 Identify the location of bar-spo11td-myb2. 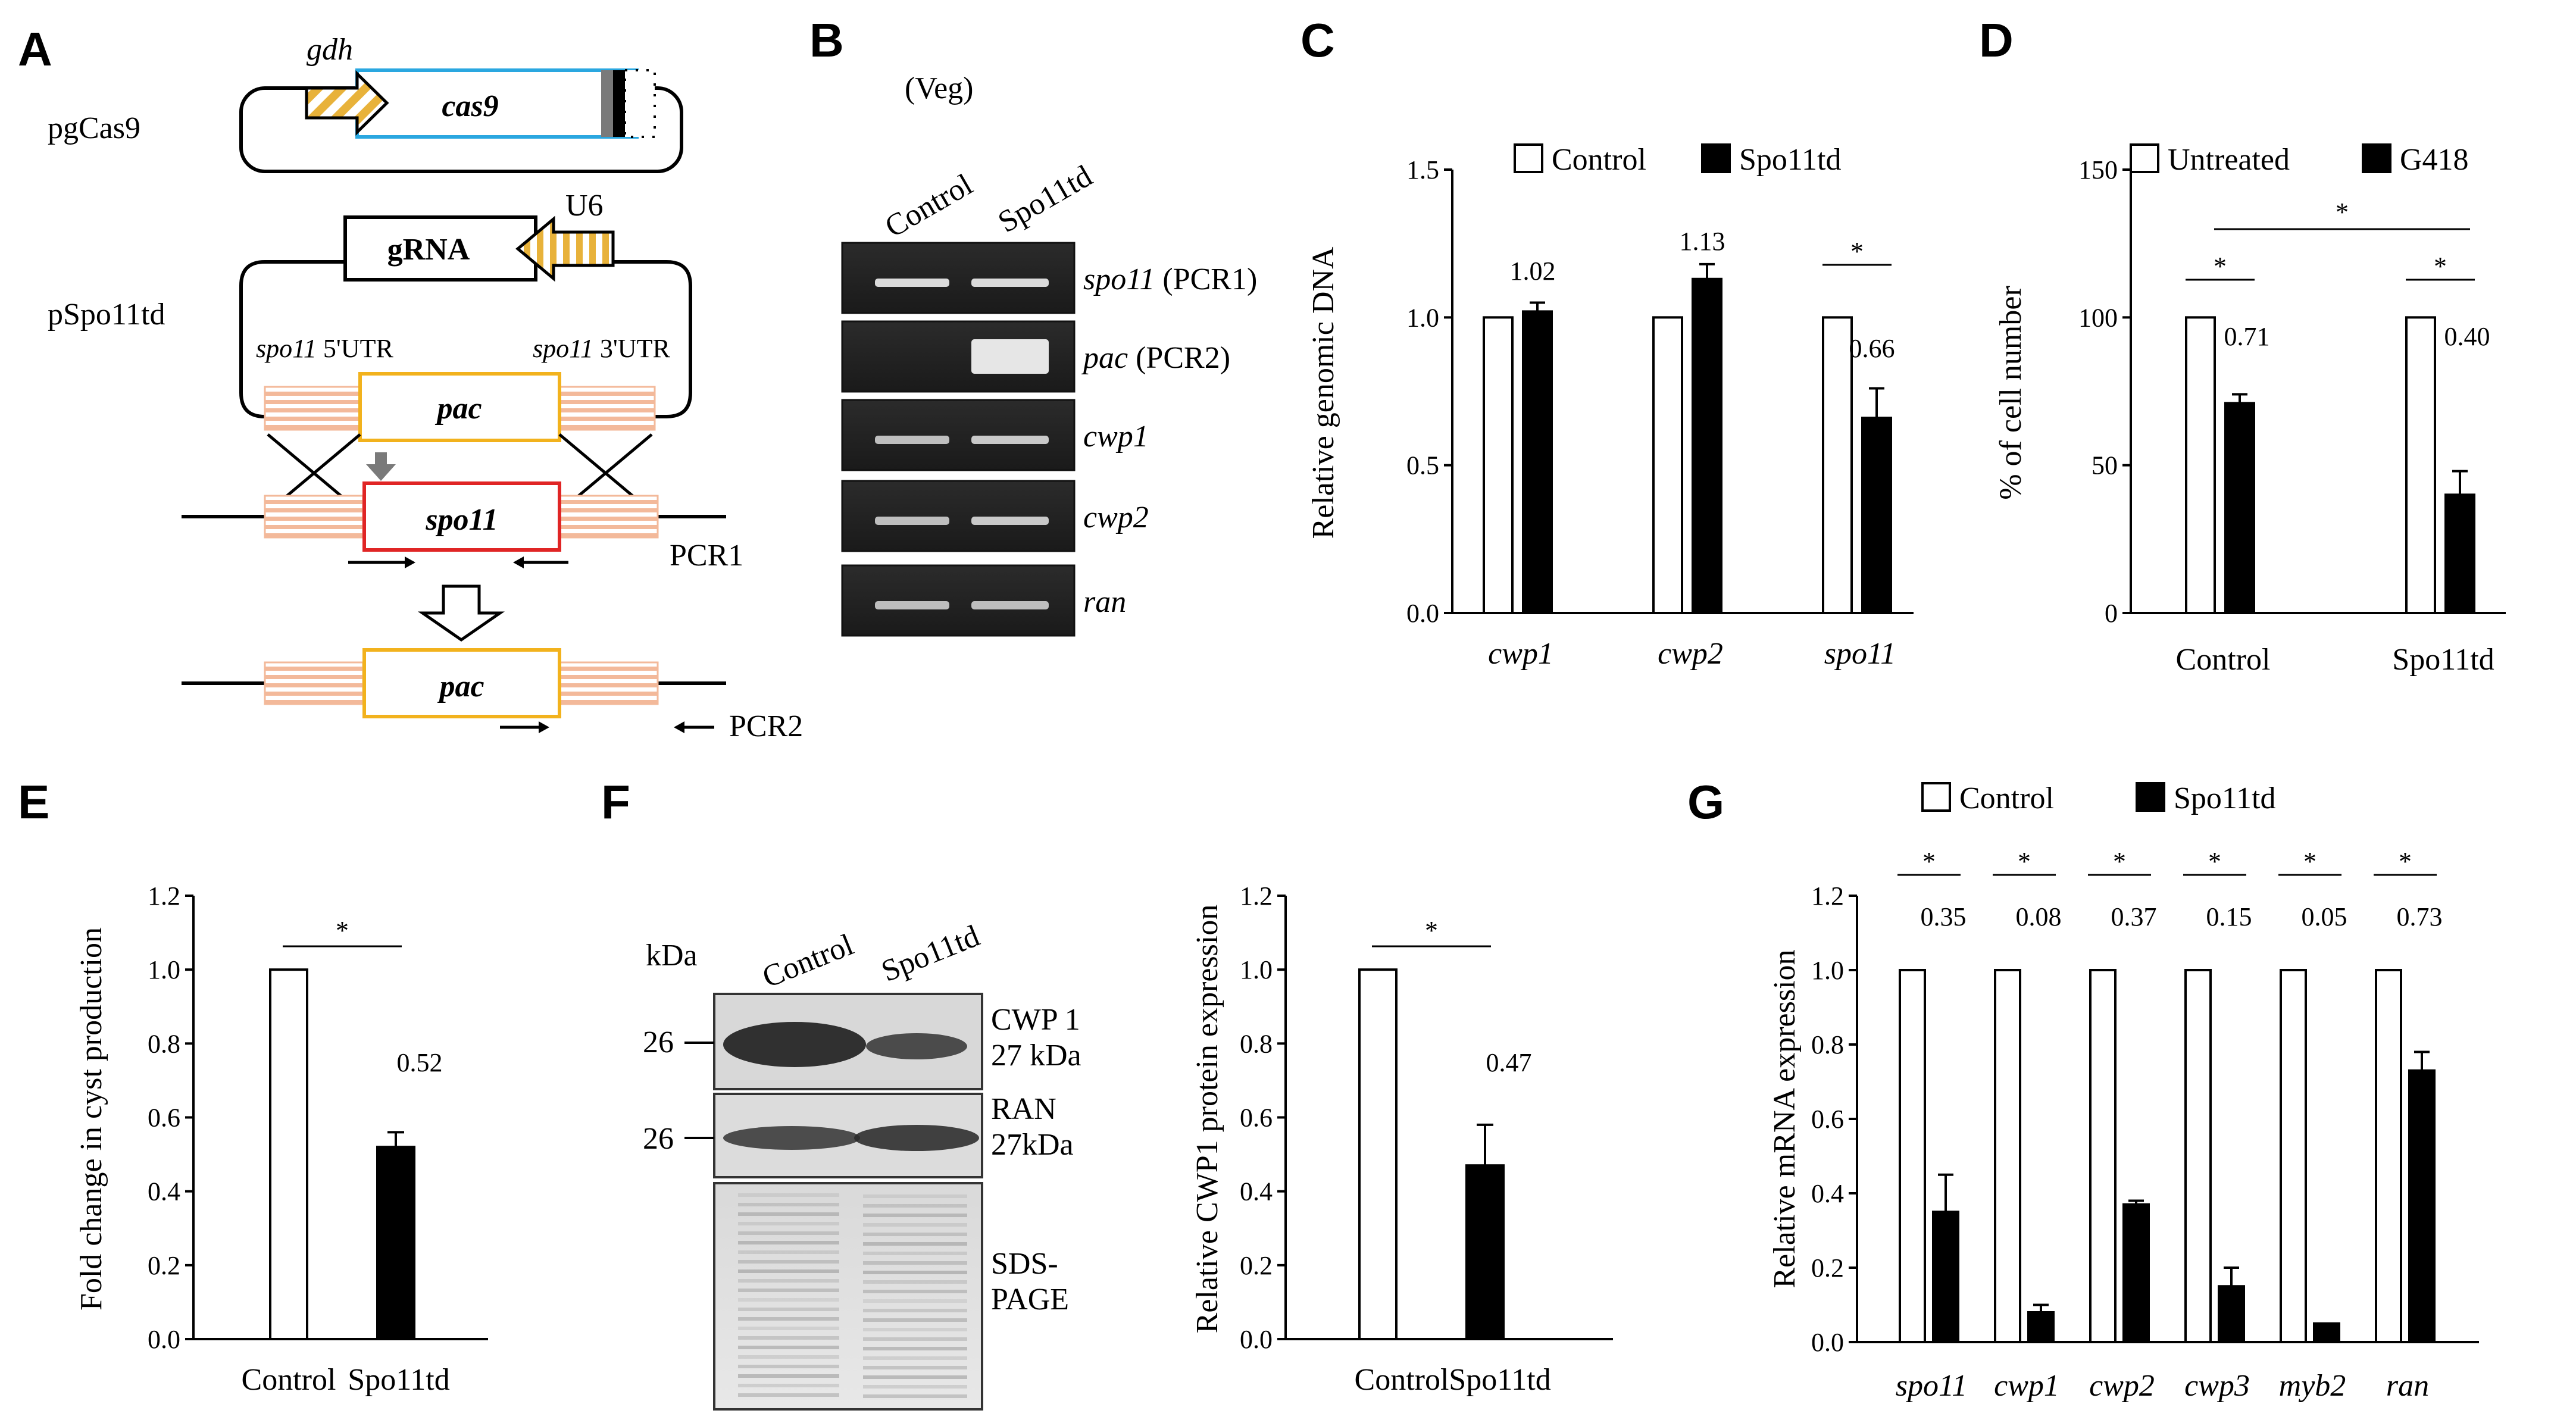
(2326, 1332).